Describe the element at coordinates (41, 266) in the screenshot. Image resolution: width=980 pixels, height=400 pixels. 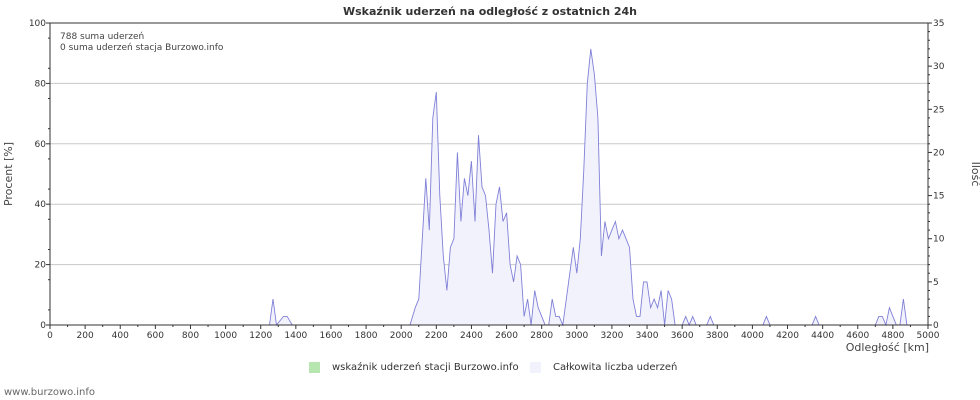
I see `y-left-tick-label: 20` at that location.